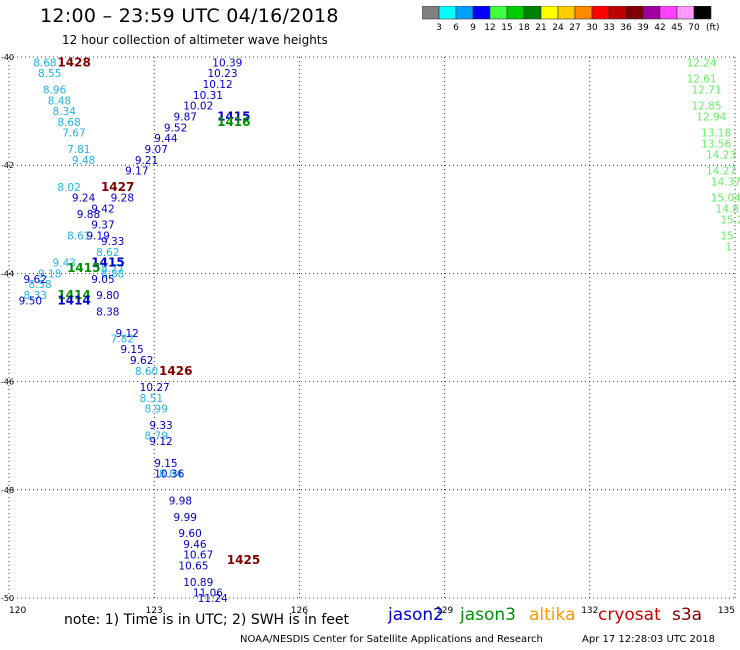 The image size is (740, 650). I want to click on wave-height-label-s3a: 9.43, so click(64, 264).